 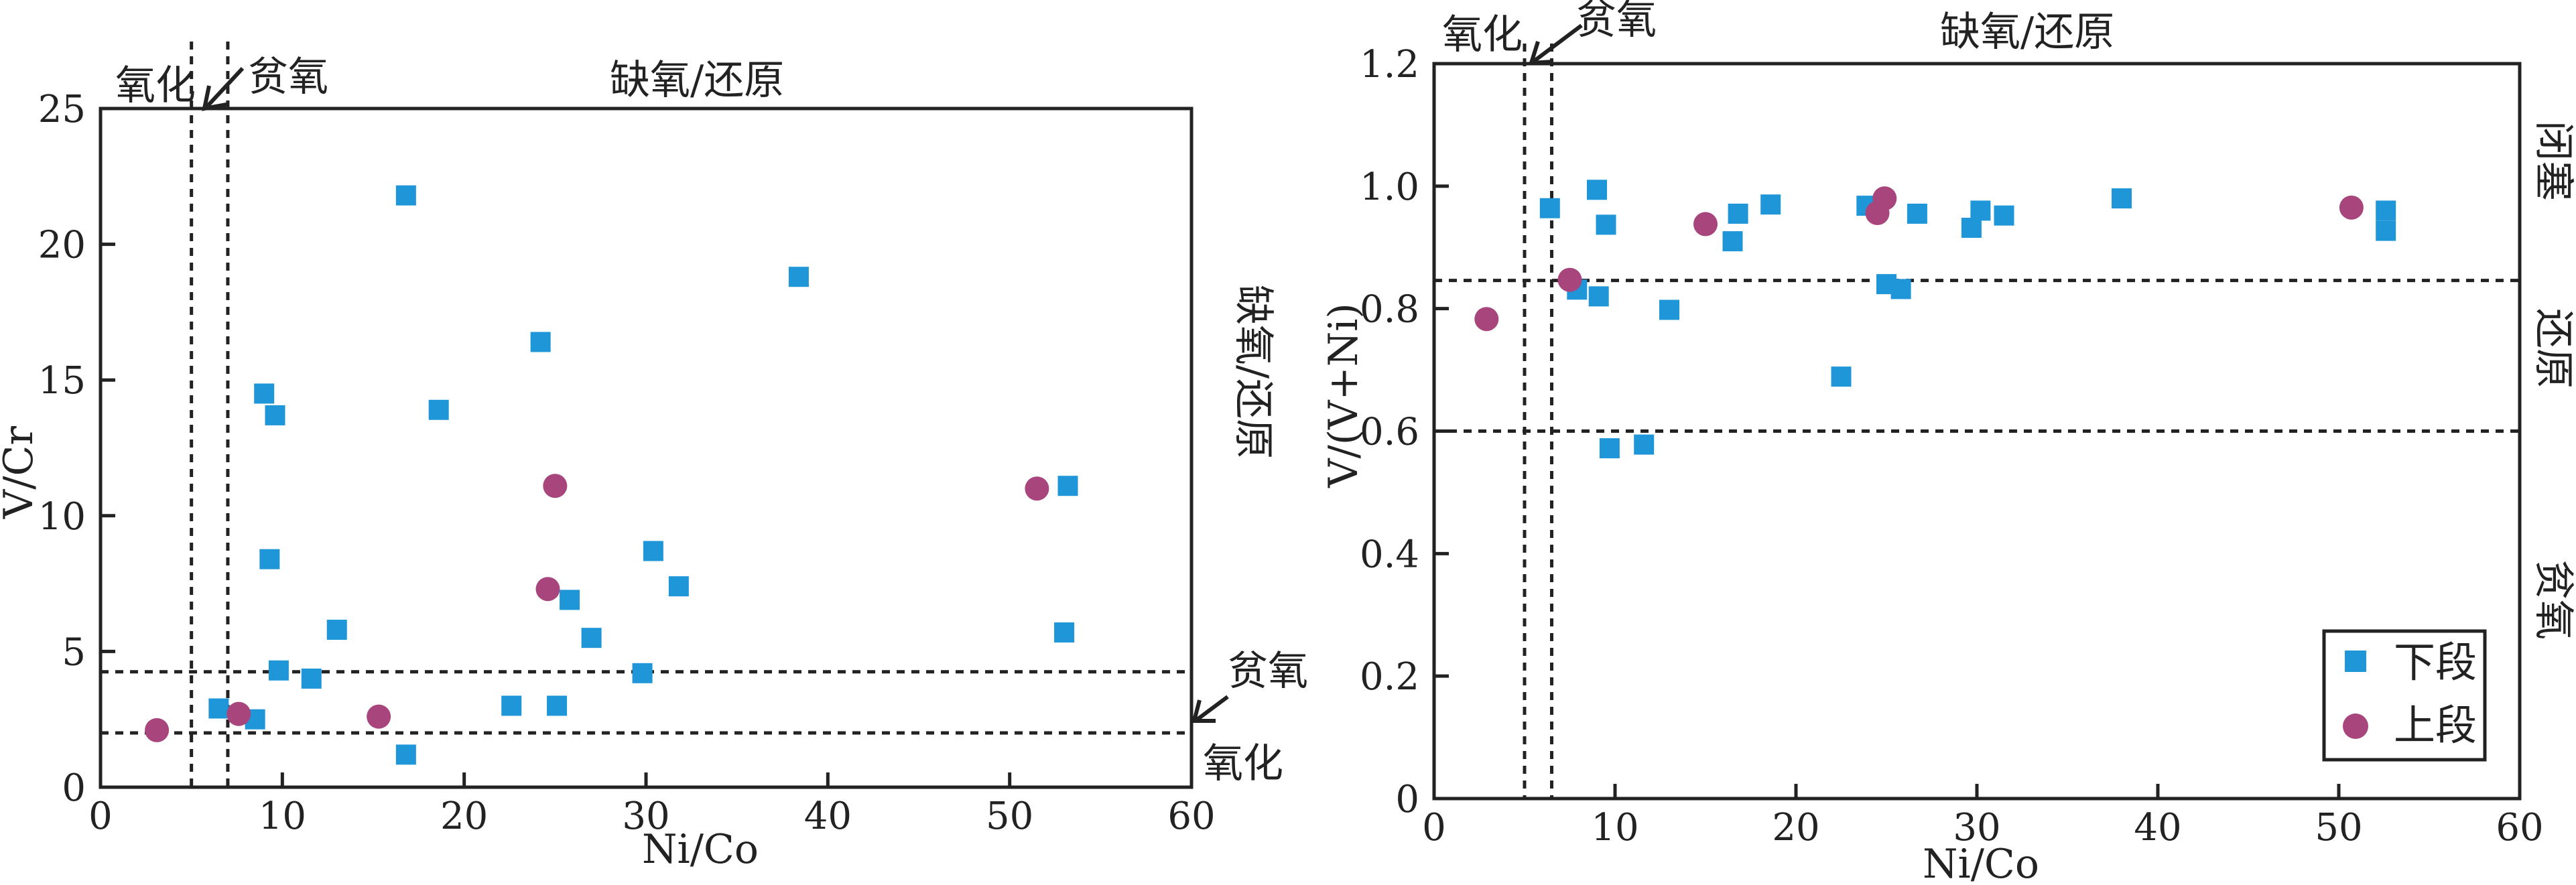 I want to click on y-tick-label: 0.4, so click(x=1389, y=554).